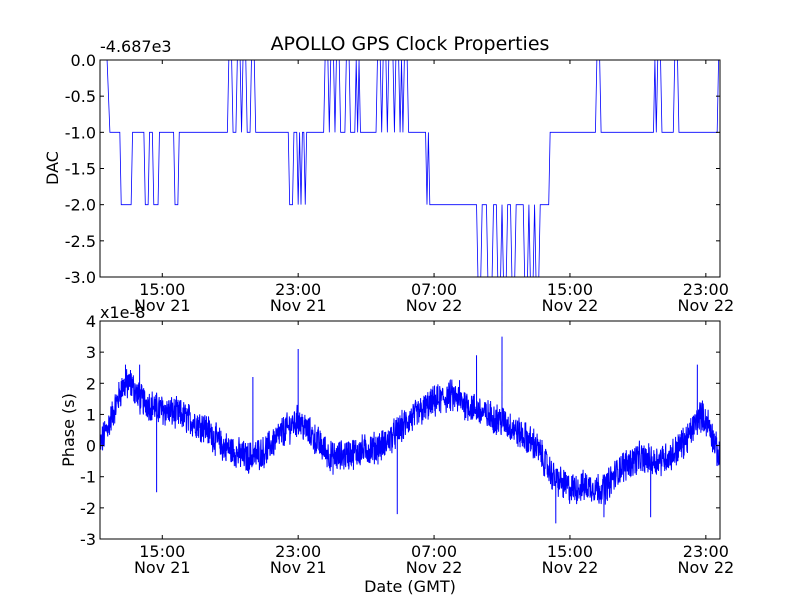 The height and width of the screenshot is (600, 800). What do you see at coordinates (91, 352) in the screenshot?
I see `phase-y-tick-label: 3` at bounding box center [91, 352].